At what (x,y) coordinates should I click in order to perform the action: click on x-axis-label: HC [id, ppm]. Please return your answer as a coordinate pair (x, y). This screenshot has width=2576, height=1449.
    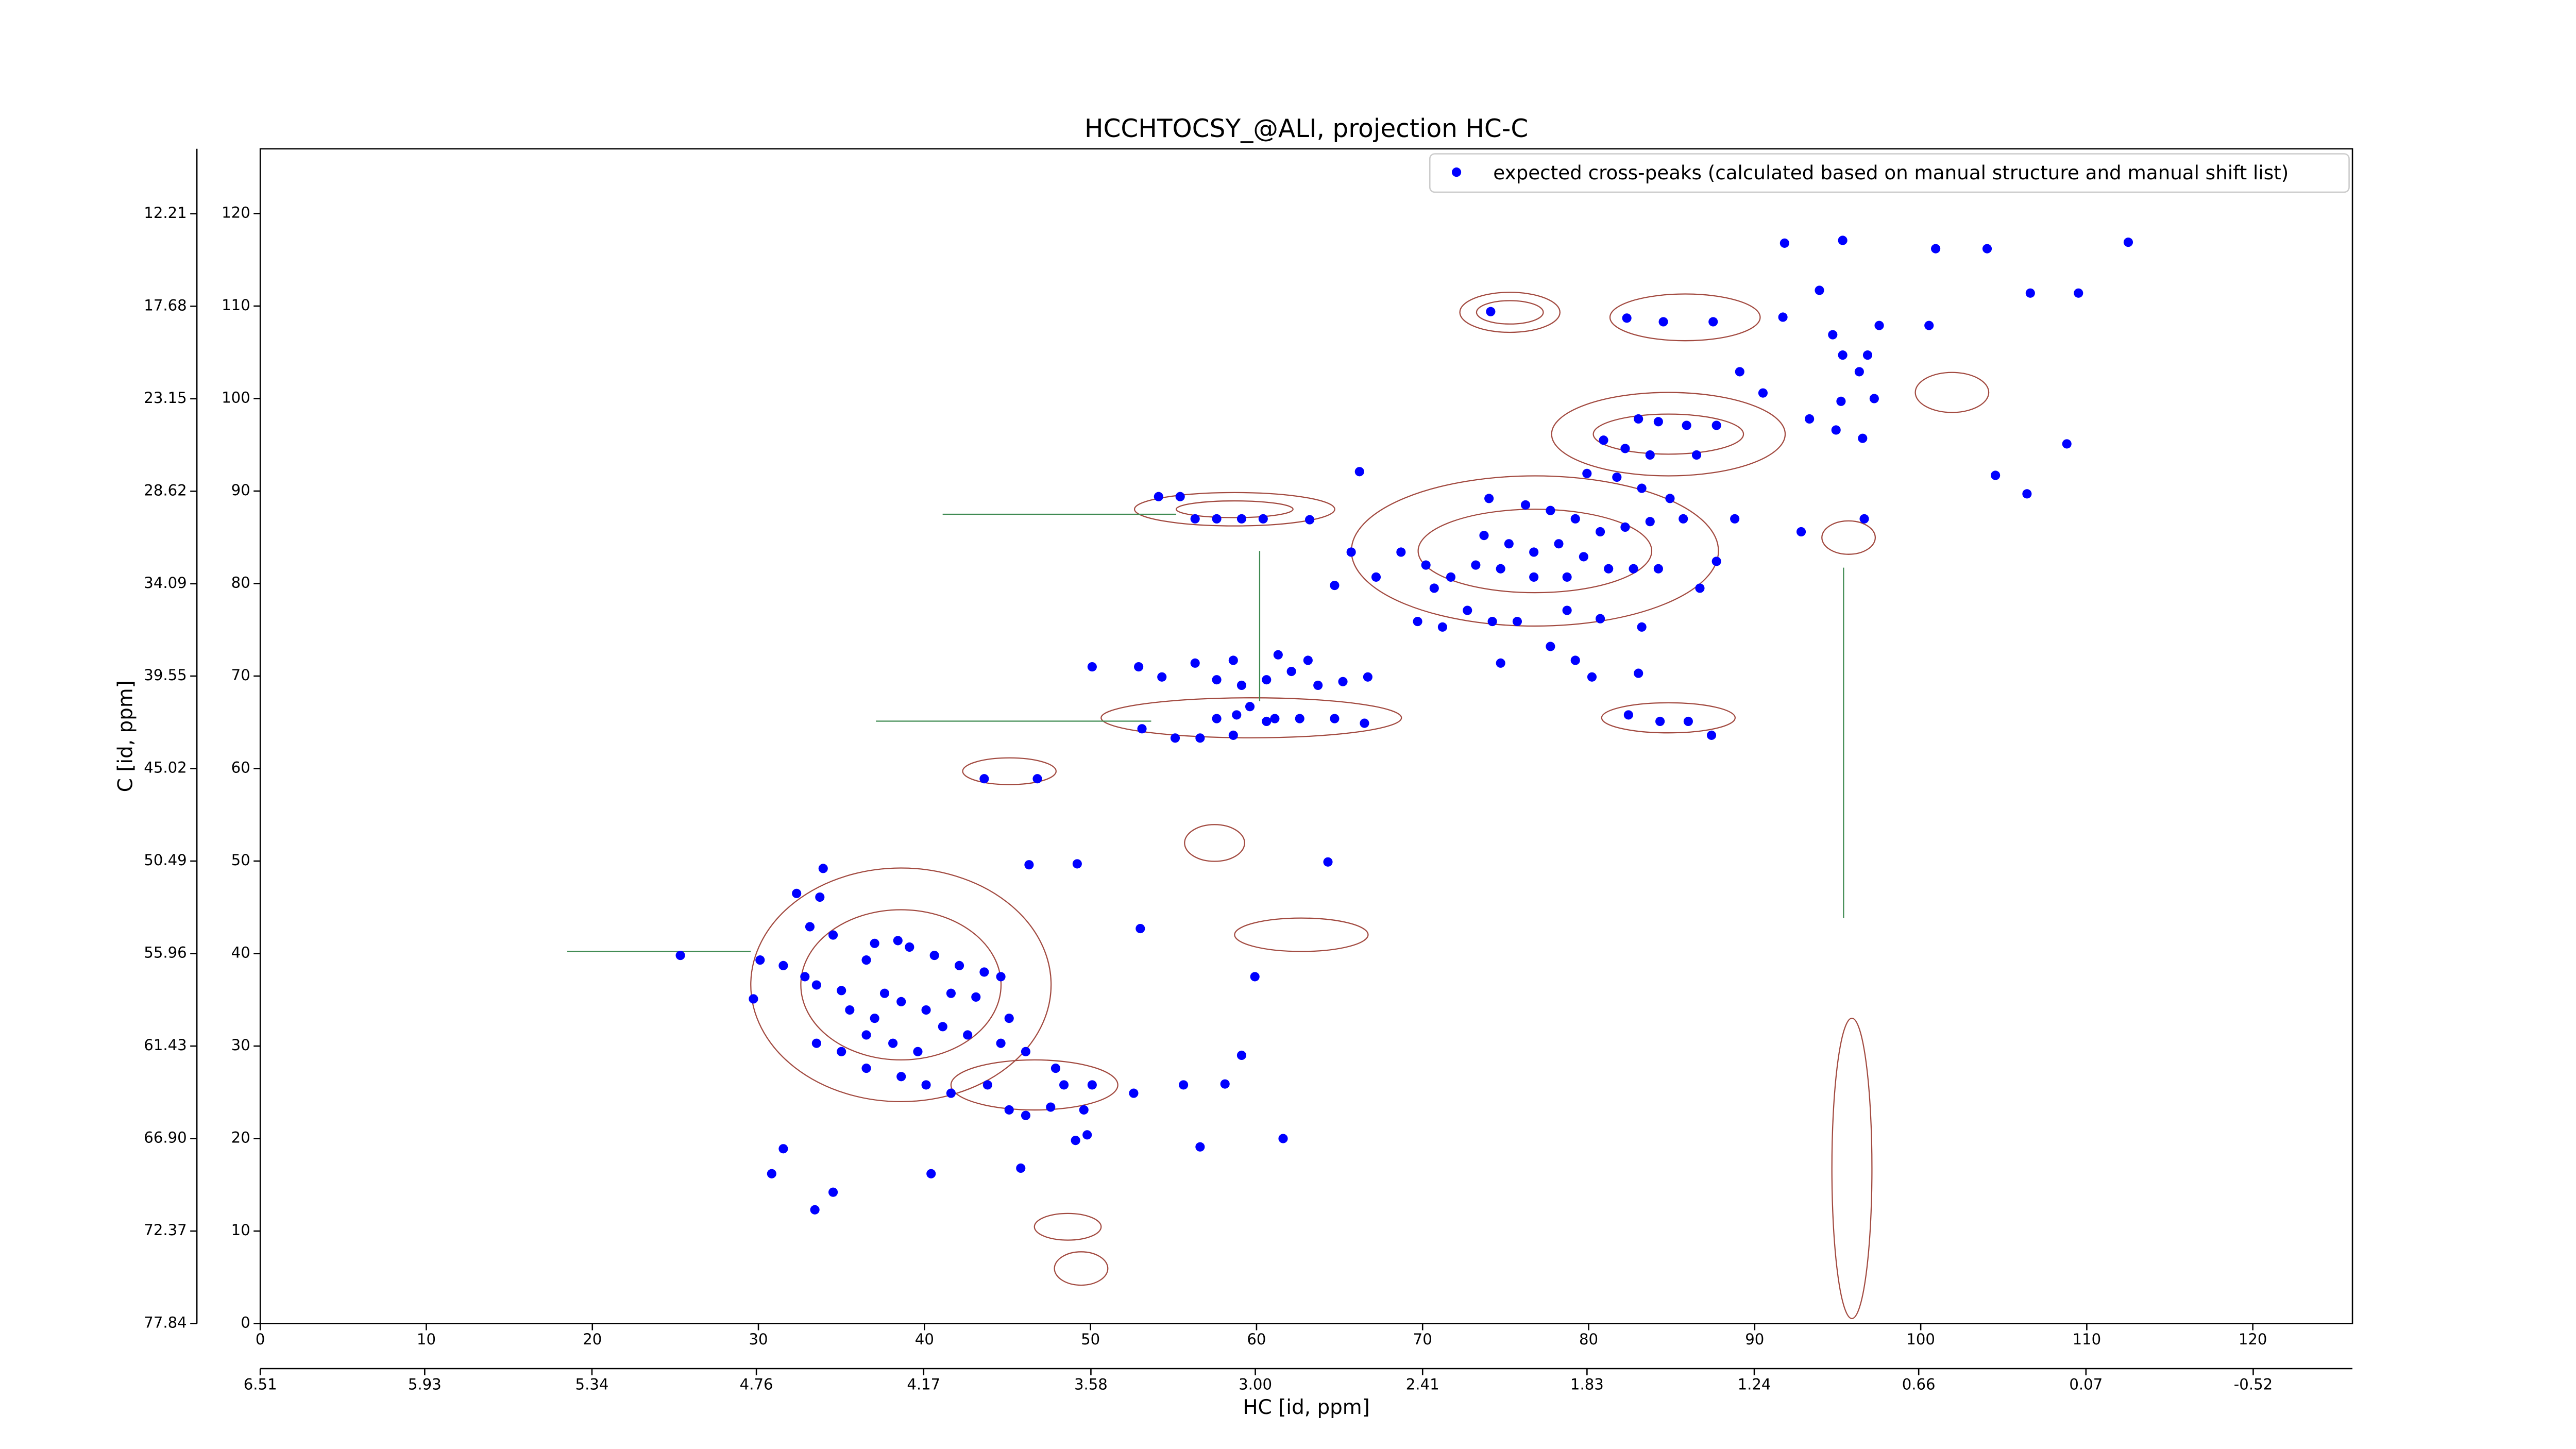
    Looking at the image, I should click on (1306, 1407).